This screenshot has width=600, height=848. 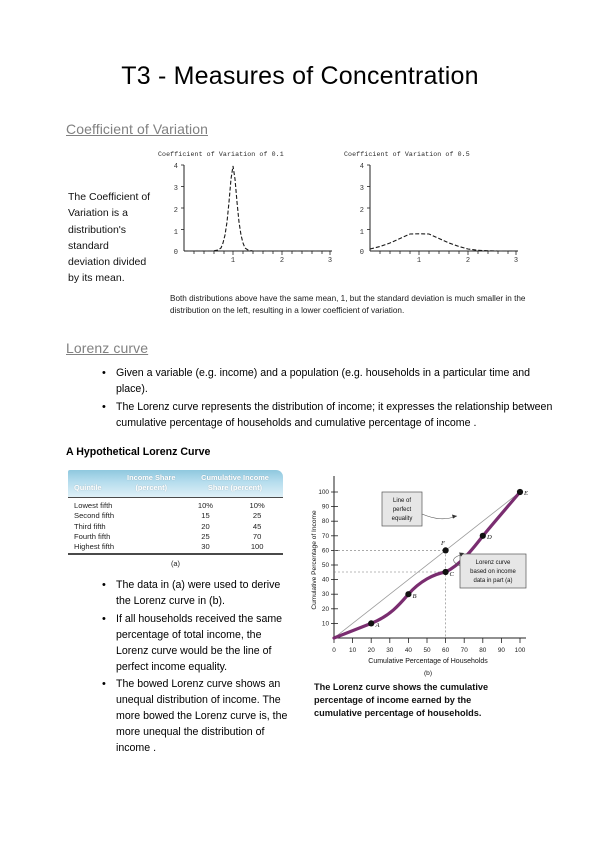 I want to click on column-header-cumulative-share-line1: Cumulative Income, so click(x=235, y=477).